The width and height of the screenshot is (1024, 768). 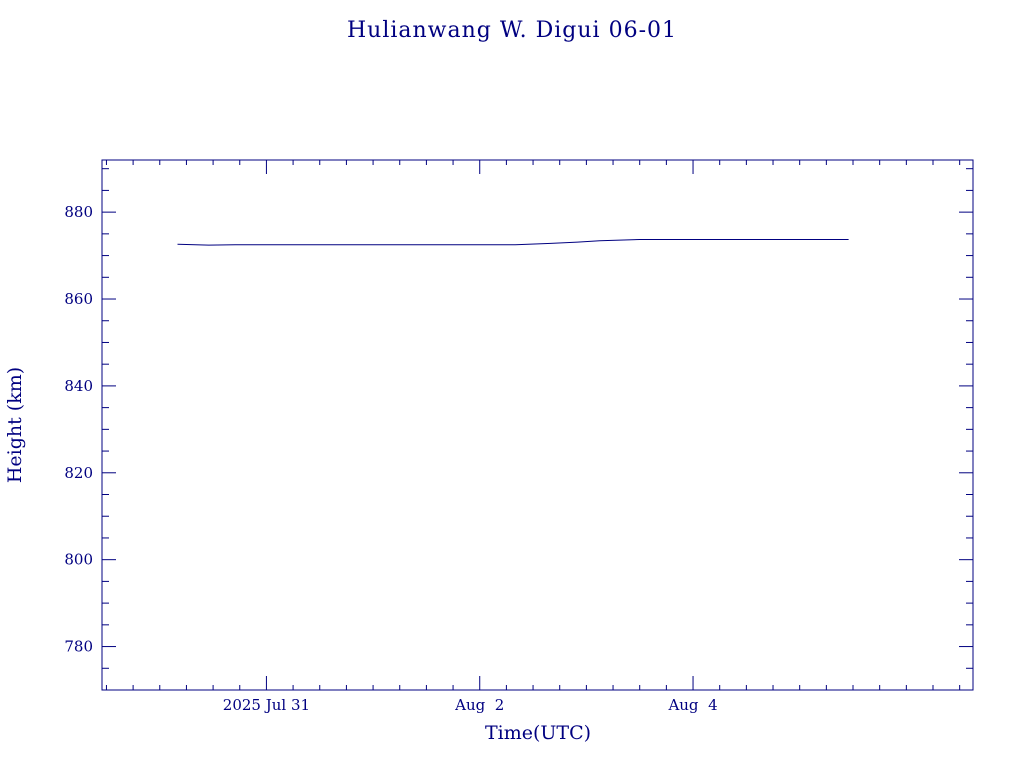 I want to click on x-axis-label: Time(UTC), so click(x=538, y=733).